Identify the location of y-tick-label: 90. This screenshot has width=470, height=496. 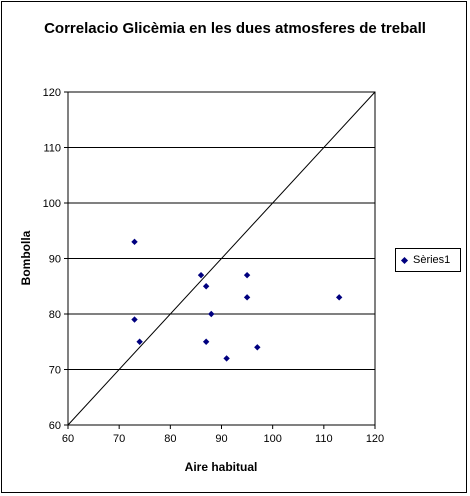
(55, 260).